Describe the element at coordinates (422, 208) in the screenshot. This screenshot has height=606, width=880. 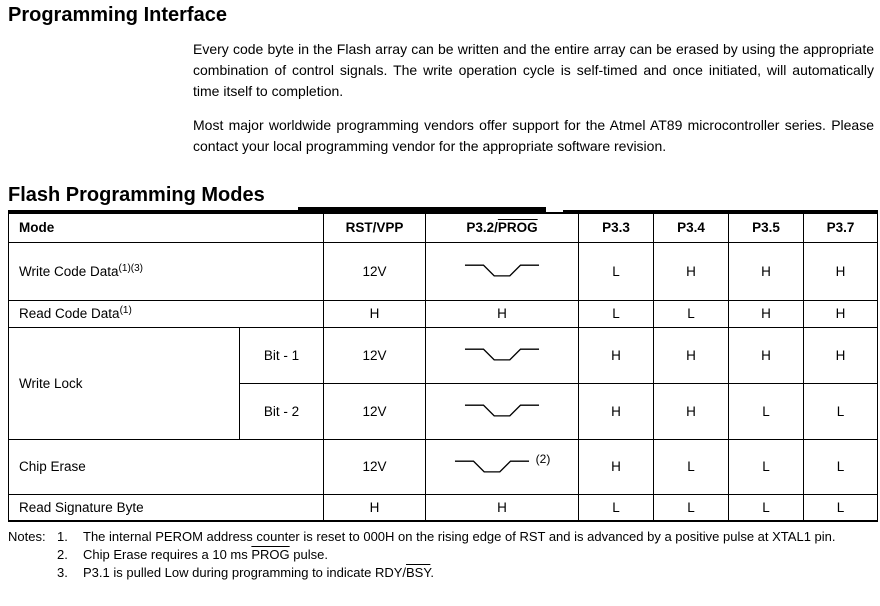
I see `scan-rule-artifact` at that location.